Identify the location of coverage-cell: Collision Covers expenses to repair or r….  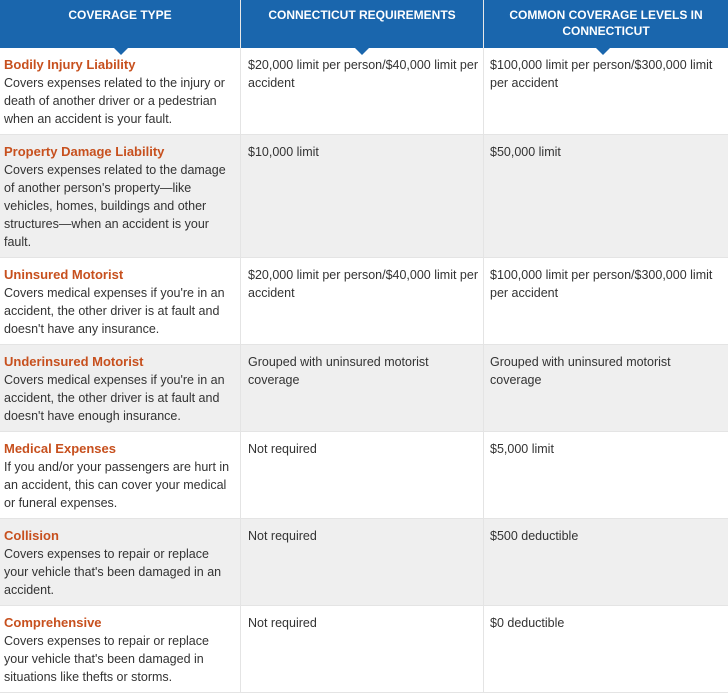
(120, 562).